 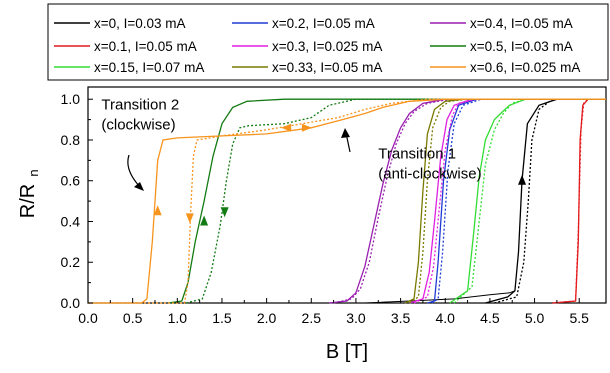 I want to click on y-axis-label: R/R n, so click(x=29, y=193).